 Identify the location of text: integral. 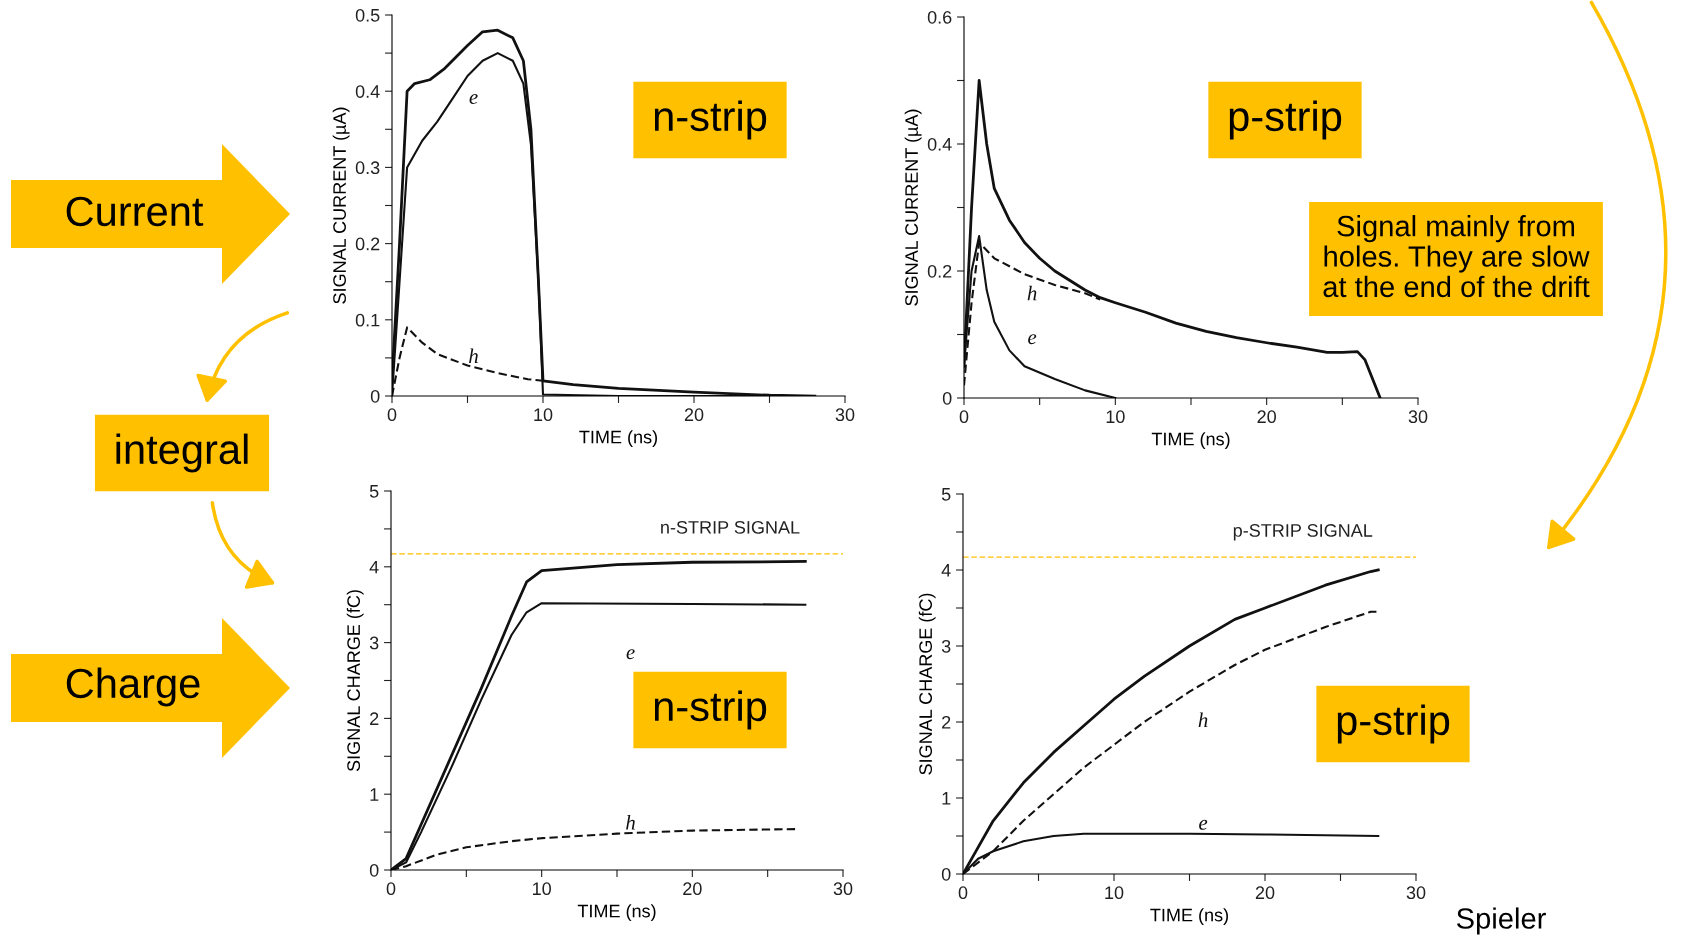
(182, 453).